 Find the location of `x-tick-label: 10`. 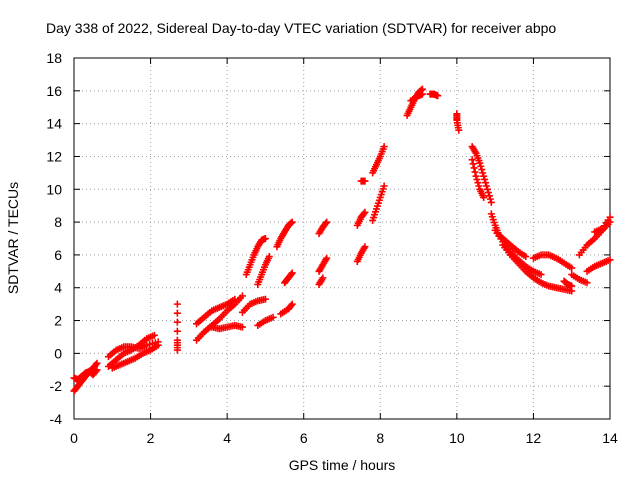

x-tick-label: 10 is located at coordinates (457, 438).